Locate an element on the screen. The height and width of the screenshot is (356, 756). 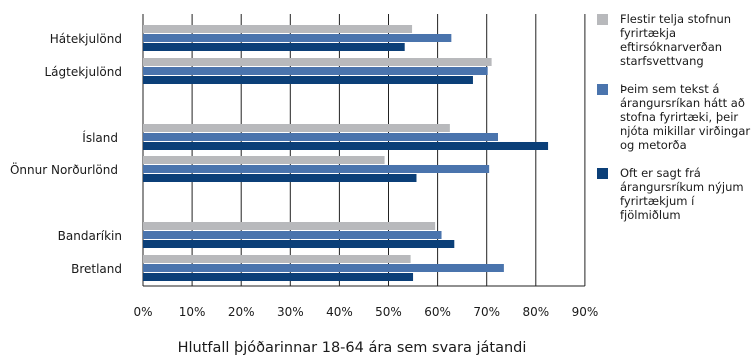
category-label: Lágtekjulönd is located at coordinates (83, 72).